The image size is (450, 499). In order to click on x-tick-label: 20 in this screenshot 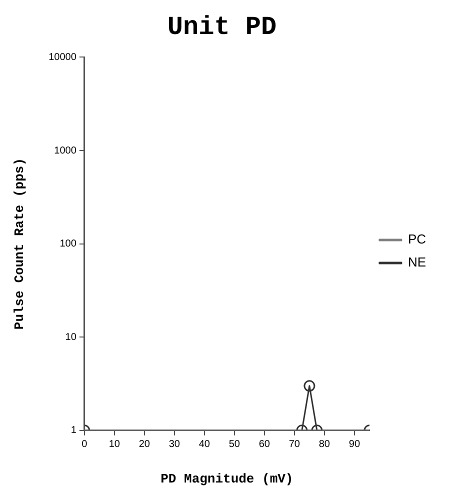, I will do `click(144, 444)`.